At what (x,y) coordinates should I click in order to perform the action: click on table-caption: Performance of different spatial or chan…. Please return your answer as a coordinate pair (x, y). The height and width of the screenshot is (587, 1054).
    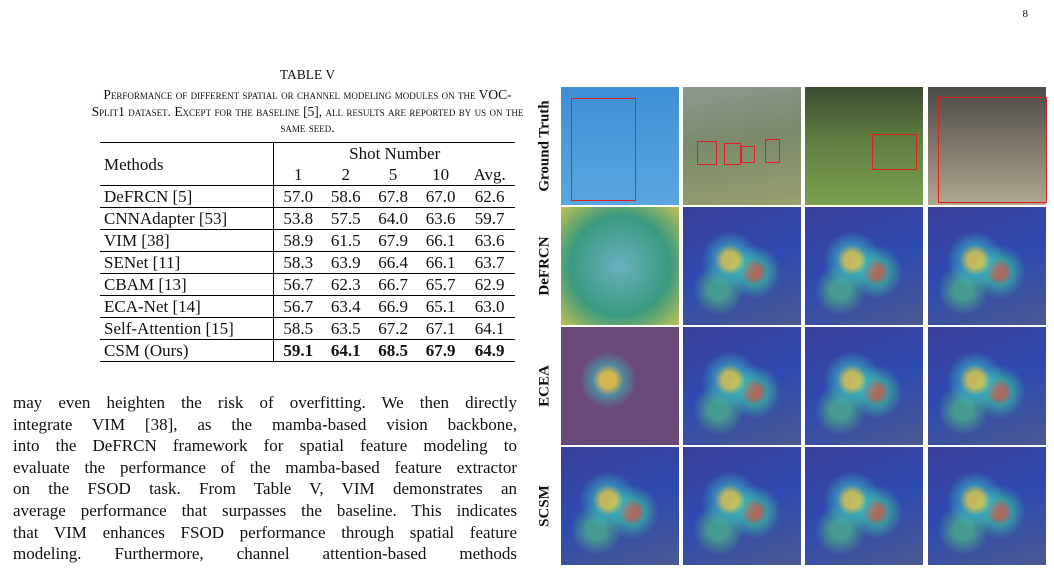
    Looking at the image, I should click on (307, 111).